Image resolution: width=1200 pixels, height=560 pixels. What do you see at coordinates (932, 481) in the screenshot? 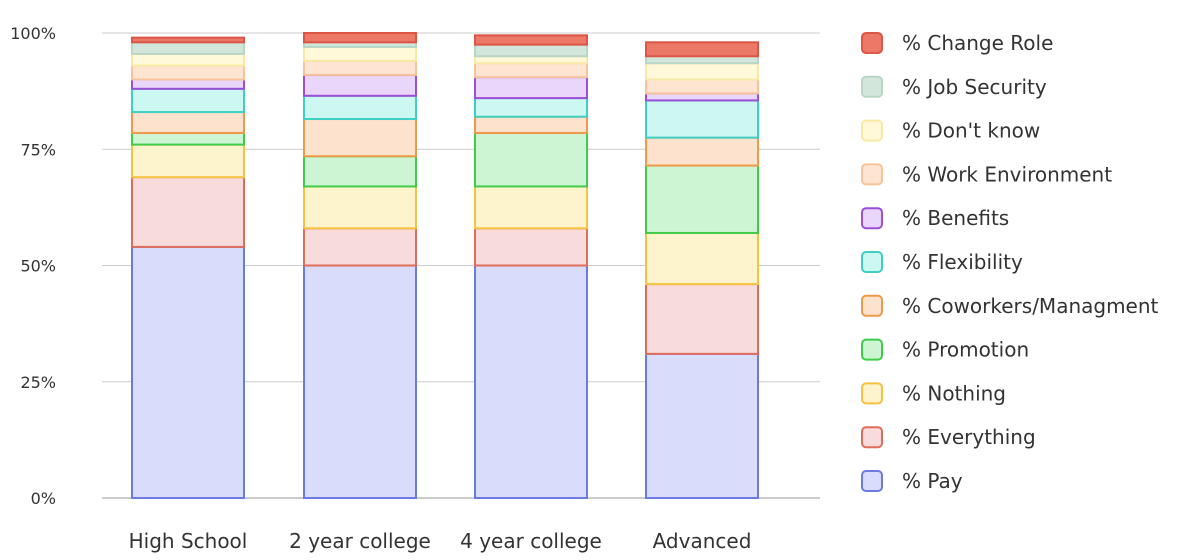
I see `legend-label: % Pay` at bounding box center [932, 481].